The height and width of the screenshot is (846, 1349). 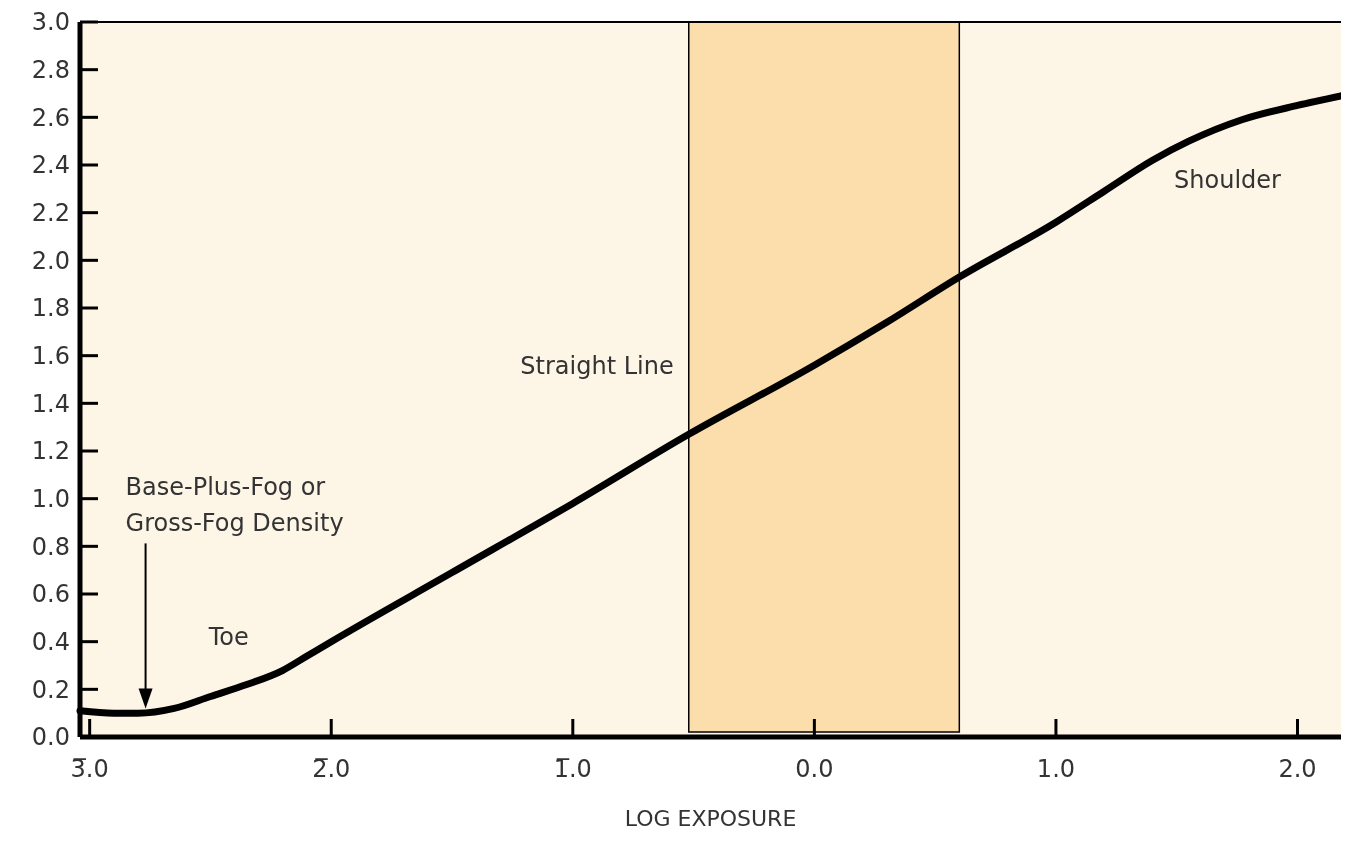 I want to click on y-tick-label: 0.4, so click(x=50, y=642).